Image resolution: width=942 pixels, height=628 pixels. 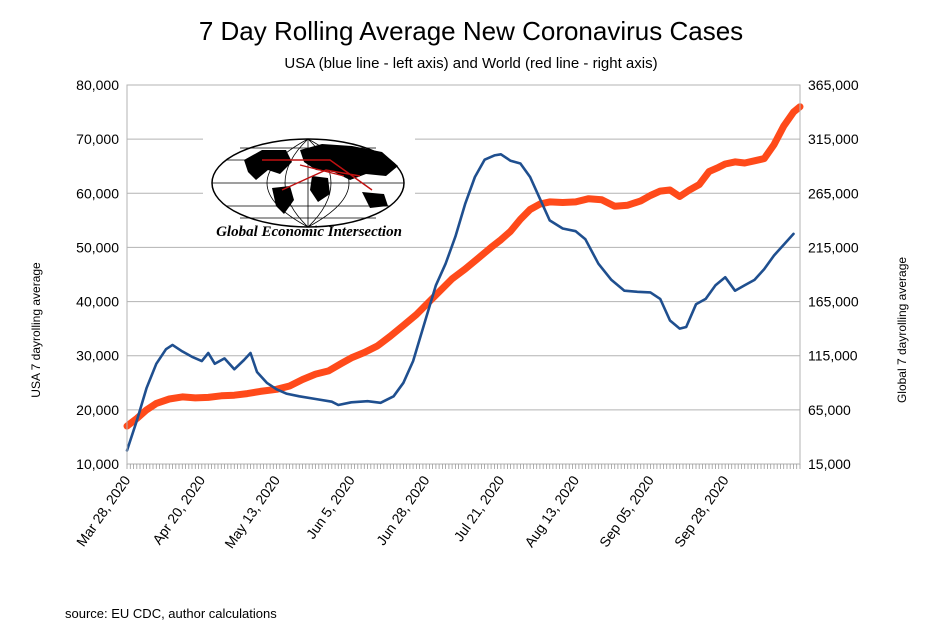 I want to click on left-tick-label: 40,000, so click(x=97, y=302).